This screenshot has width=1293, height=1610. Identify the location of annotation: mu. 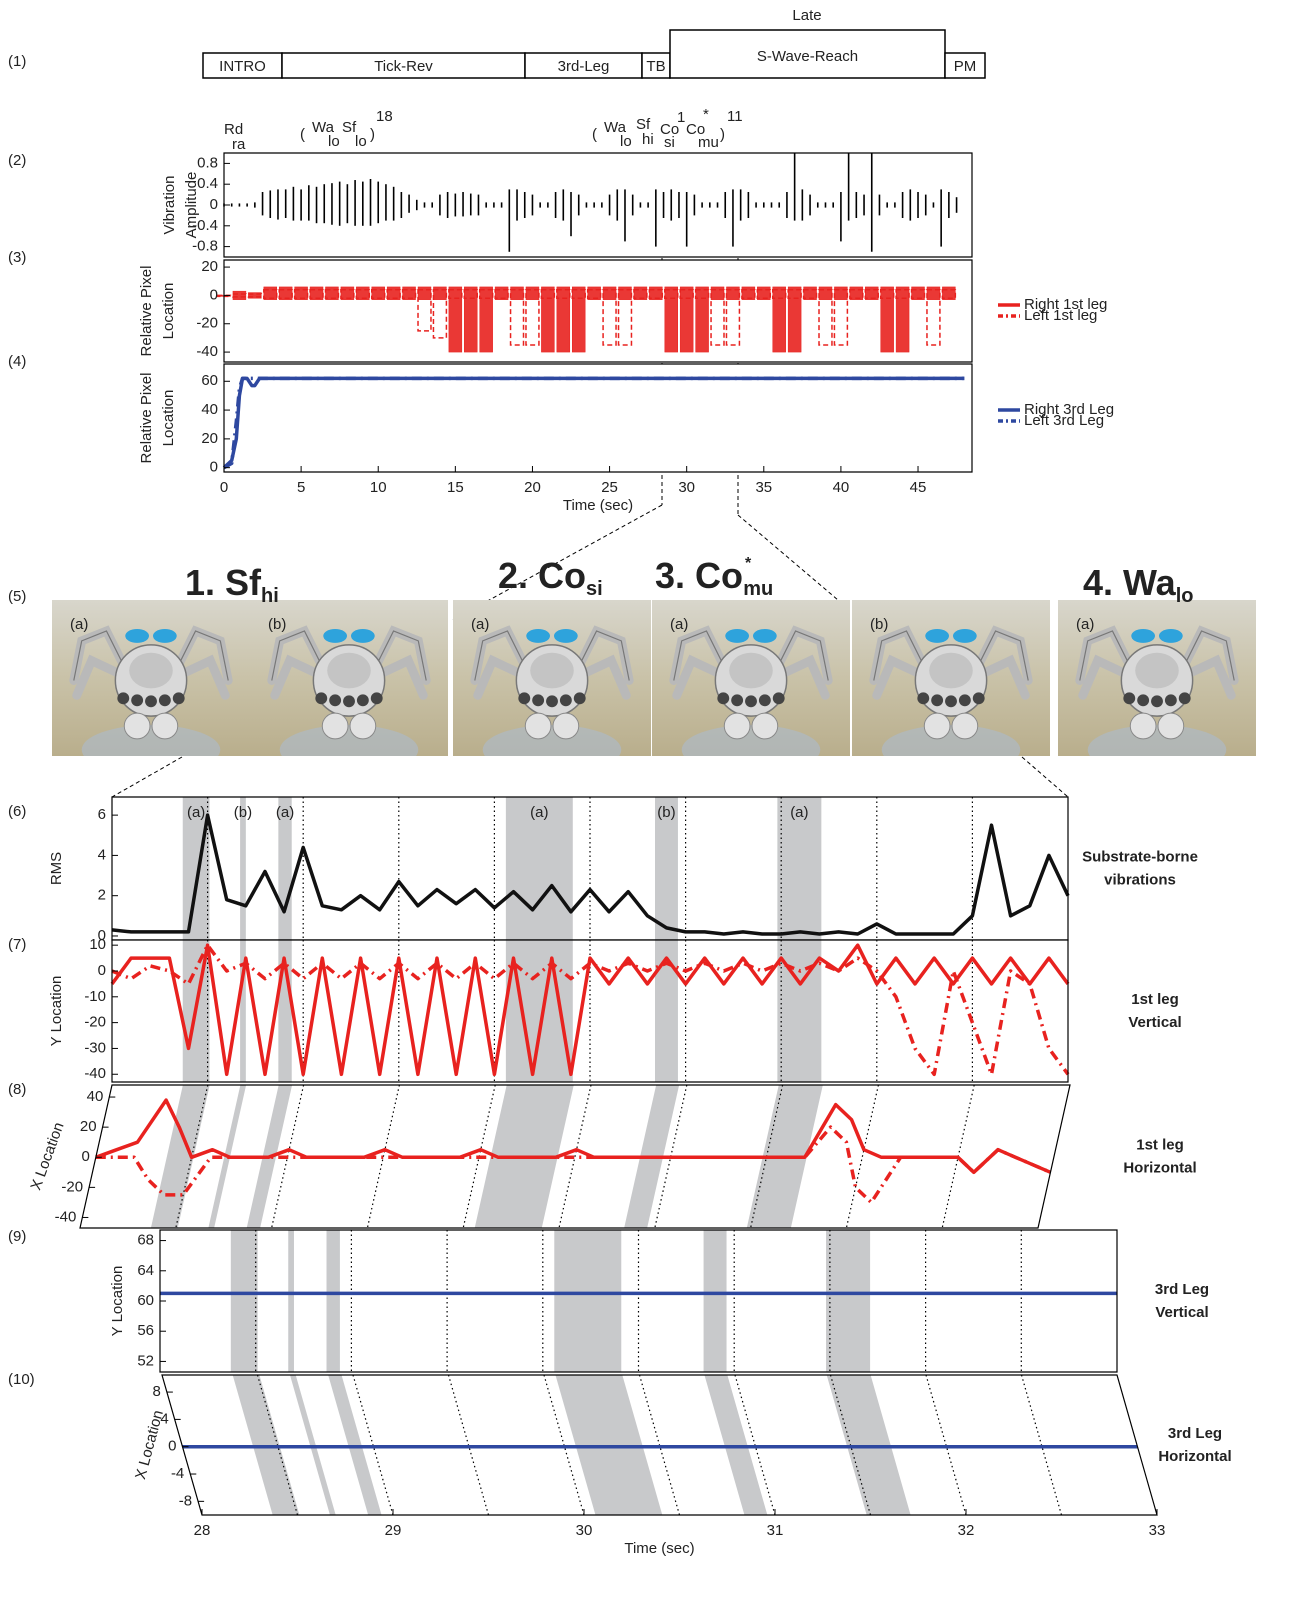
(708, 142).